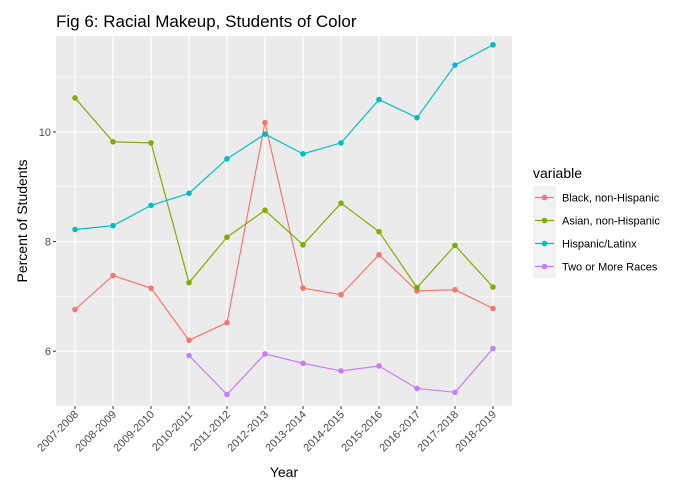 The height and width of the screenshot is (497, 691). Describe the element at coordinates (284, 472) in the screenshot. I see `x-axis-title: Year` at that location.